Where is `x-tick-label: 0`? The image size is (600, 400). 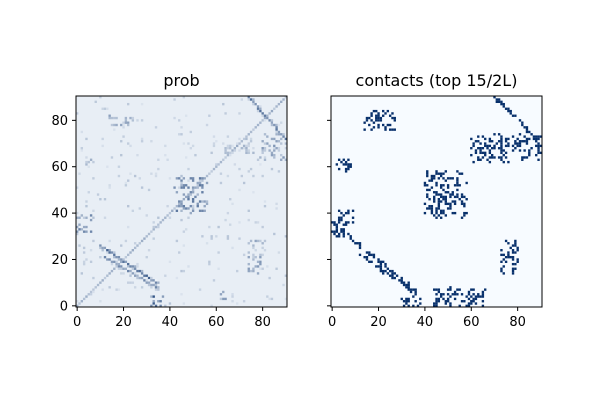 x-tick-label: 0 is located at coordinates (77, 322).